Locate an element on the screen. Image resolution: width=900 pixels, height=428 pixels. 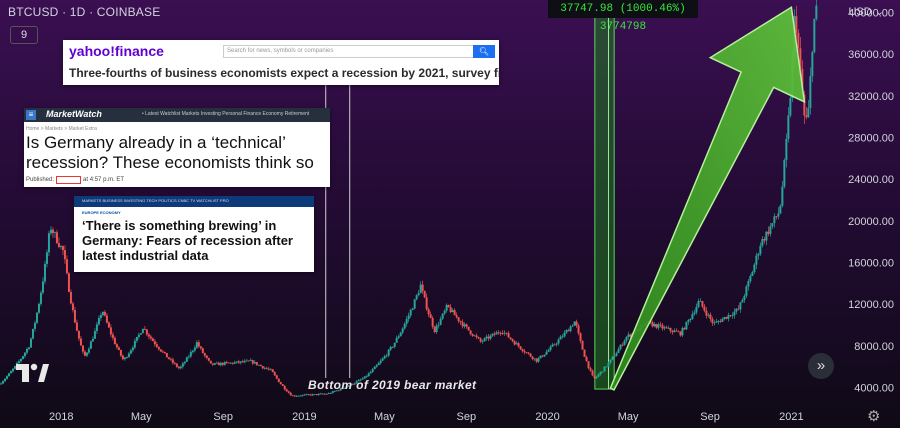
interval-selector: 9 is located at coordinates (24, 35).